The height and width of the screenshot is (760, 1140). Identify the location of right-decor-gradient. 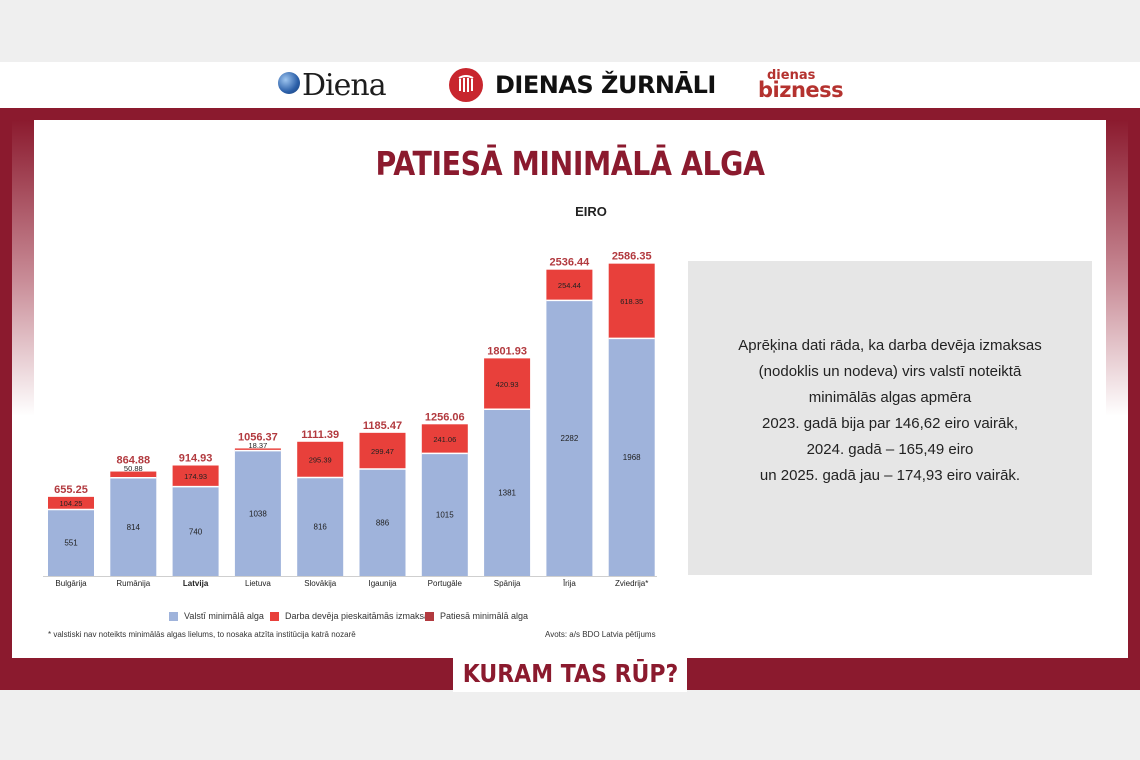
(1117, 389).